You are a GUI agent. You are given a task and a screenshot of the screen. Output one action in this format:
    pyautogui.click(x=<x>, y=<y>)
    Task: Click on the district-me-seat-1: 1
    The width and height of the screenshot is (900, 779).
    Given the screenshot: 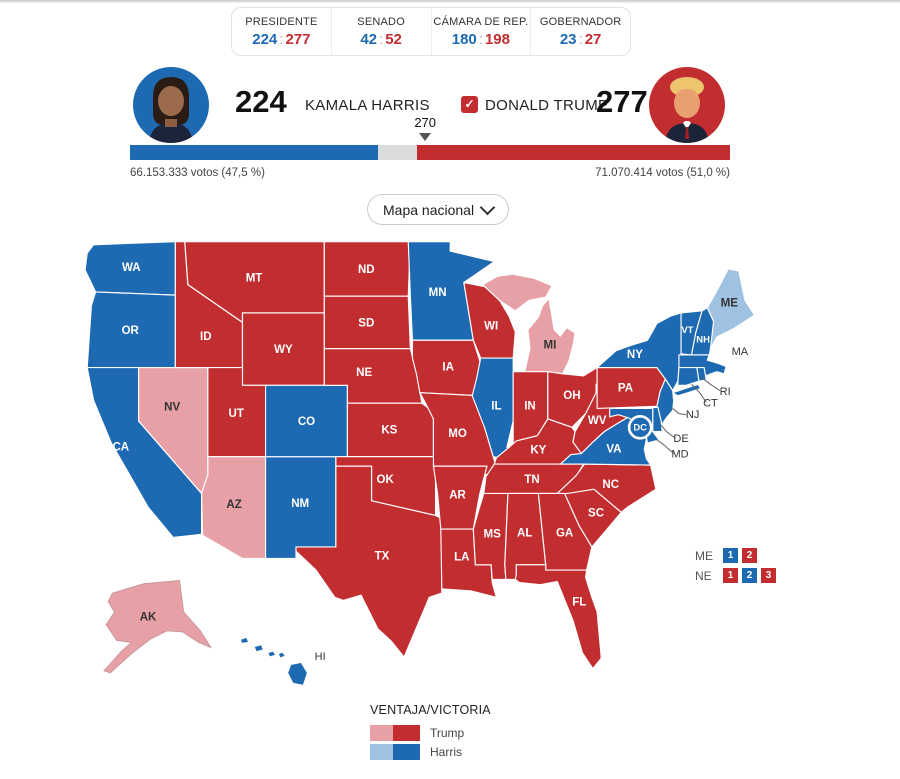 What is the action you would take?
    pyautogui.click(x=730, y=555)
    